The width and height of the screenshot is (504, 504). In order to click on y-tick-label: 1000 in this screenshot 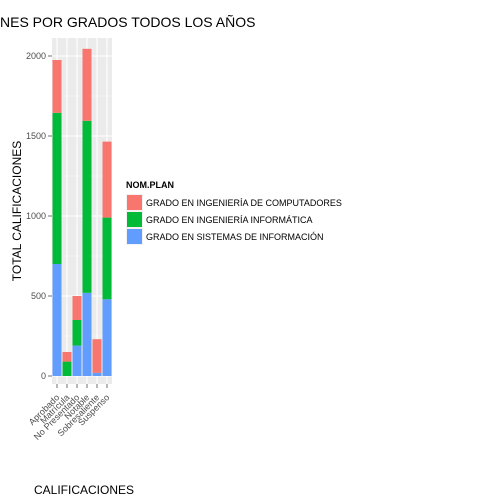, I will do `click(36, 216)`.